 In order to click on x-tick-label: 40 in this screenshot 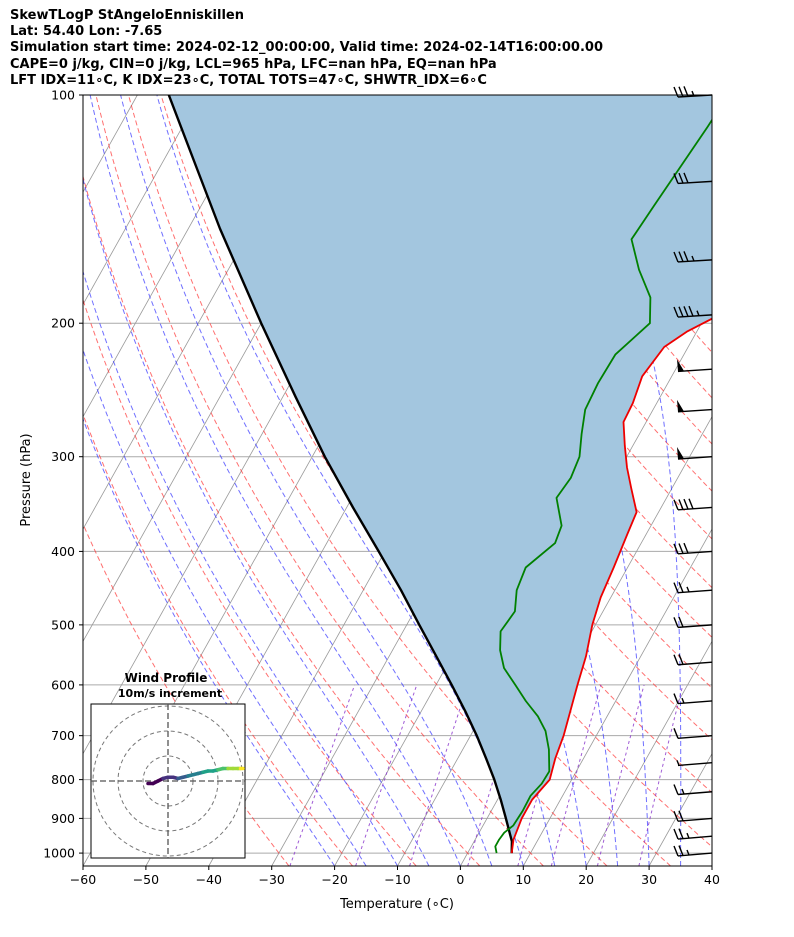, I will do `click(712, 879)`.